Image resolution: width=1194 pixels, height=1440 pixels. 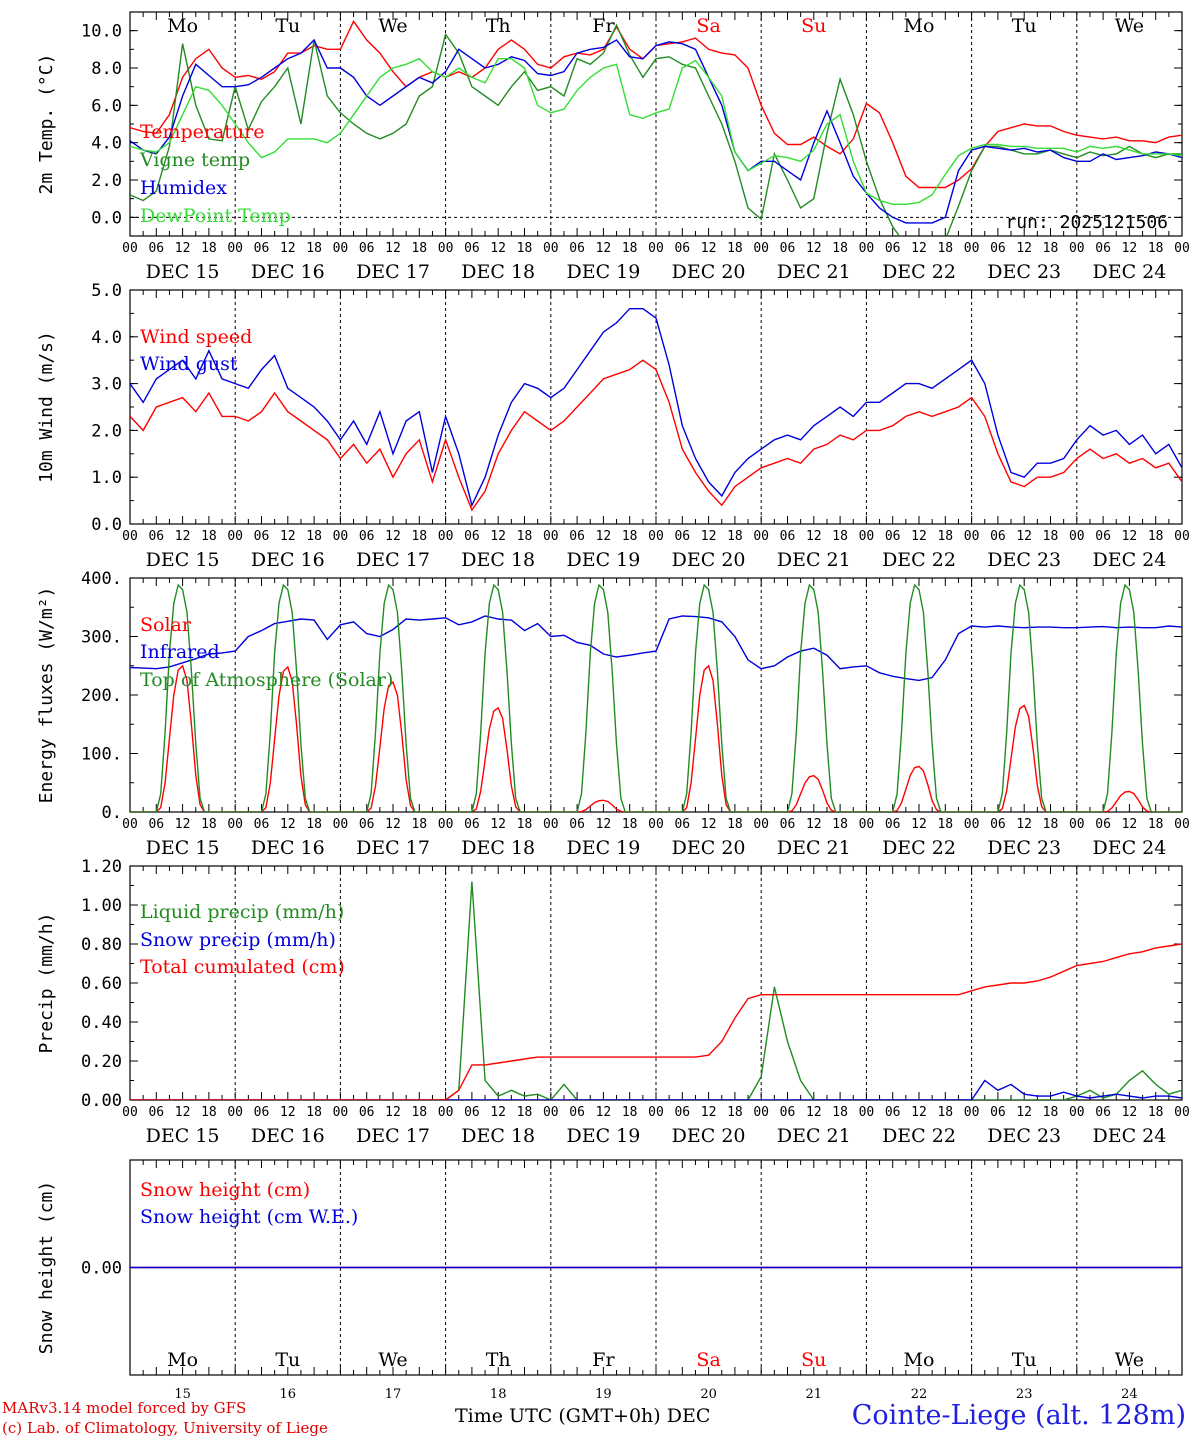 What do you see at coordinates (101, 32) in the screenshot?
I see `y-tick-label: 10.0` at bounding box center [101, 32].